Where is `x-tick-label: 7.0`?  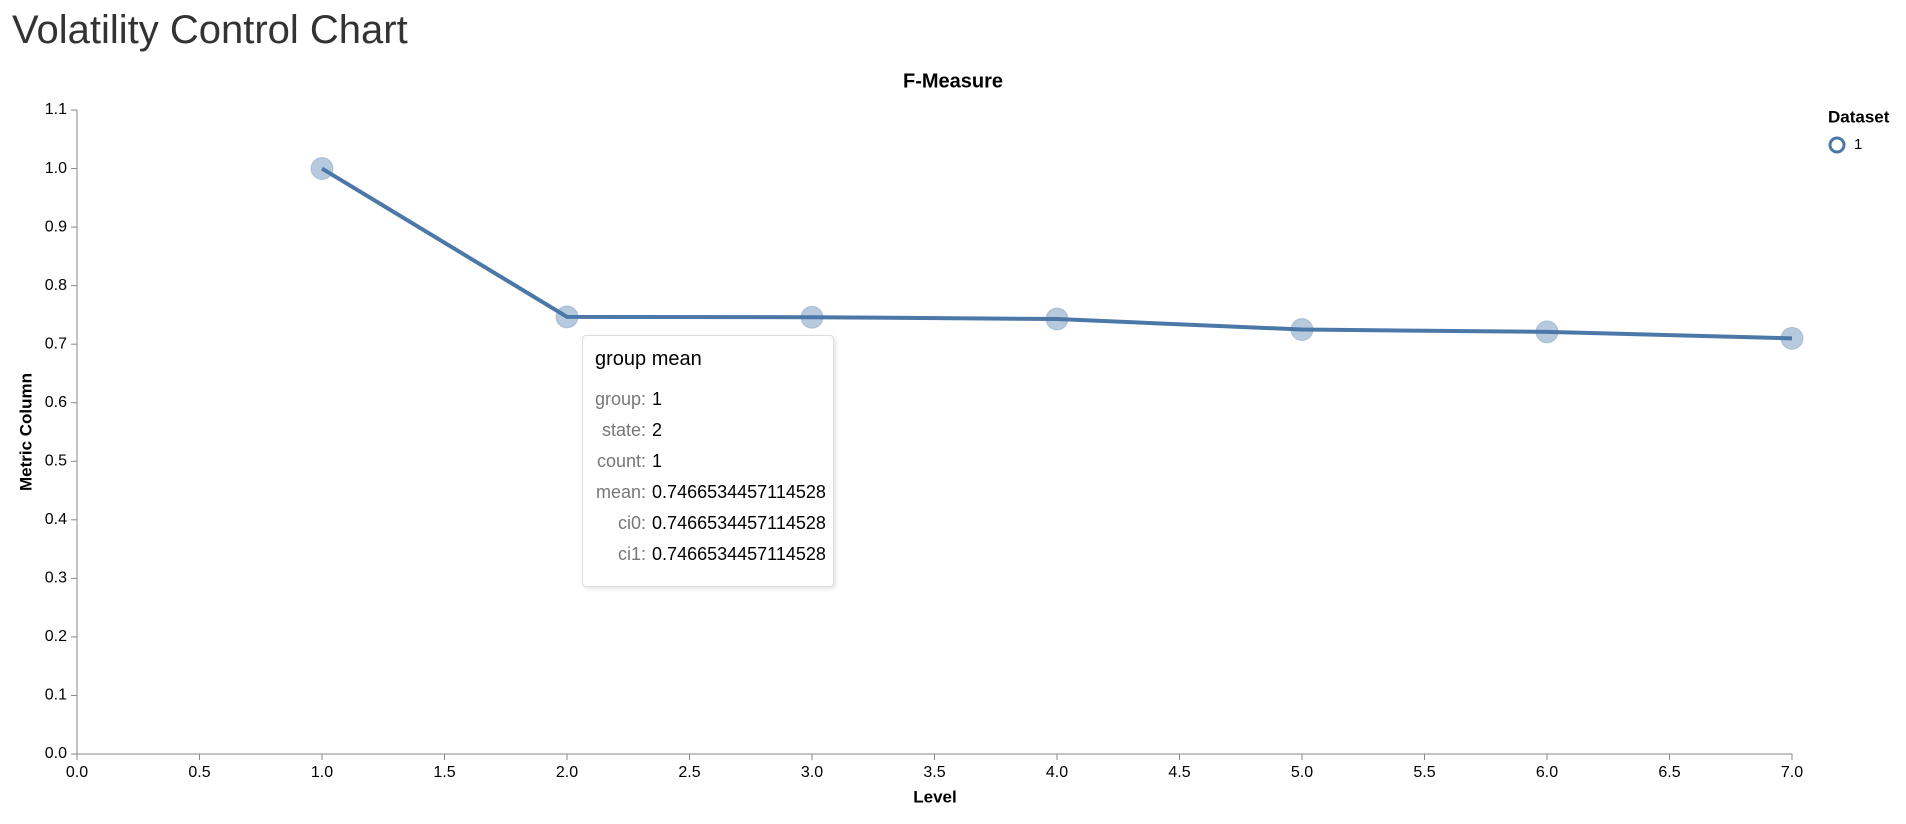 x-tick-label: 7.0 is located at coordinates (1792, 772).